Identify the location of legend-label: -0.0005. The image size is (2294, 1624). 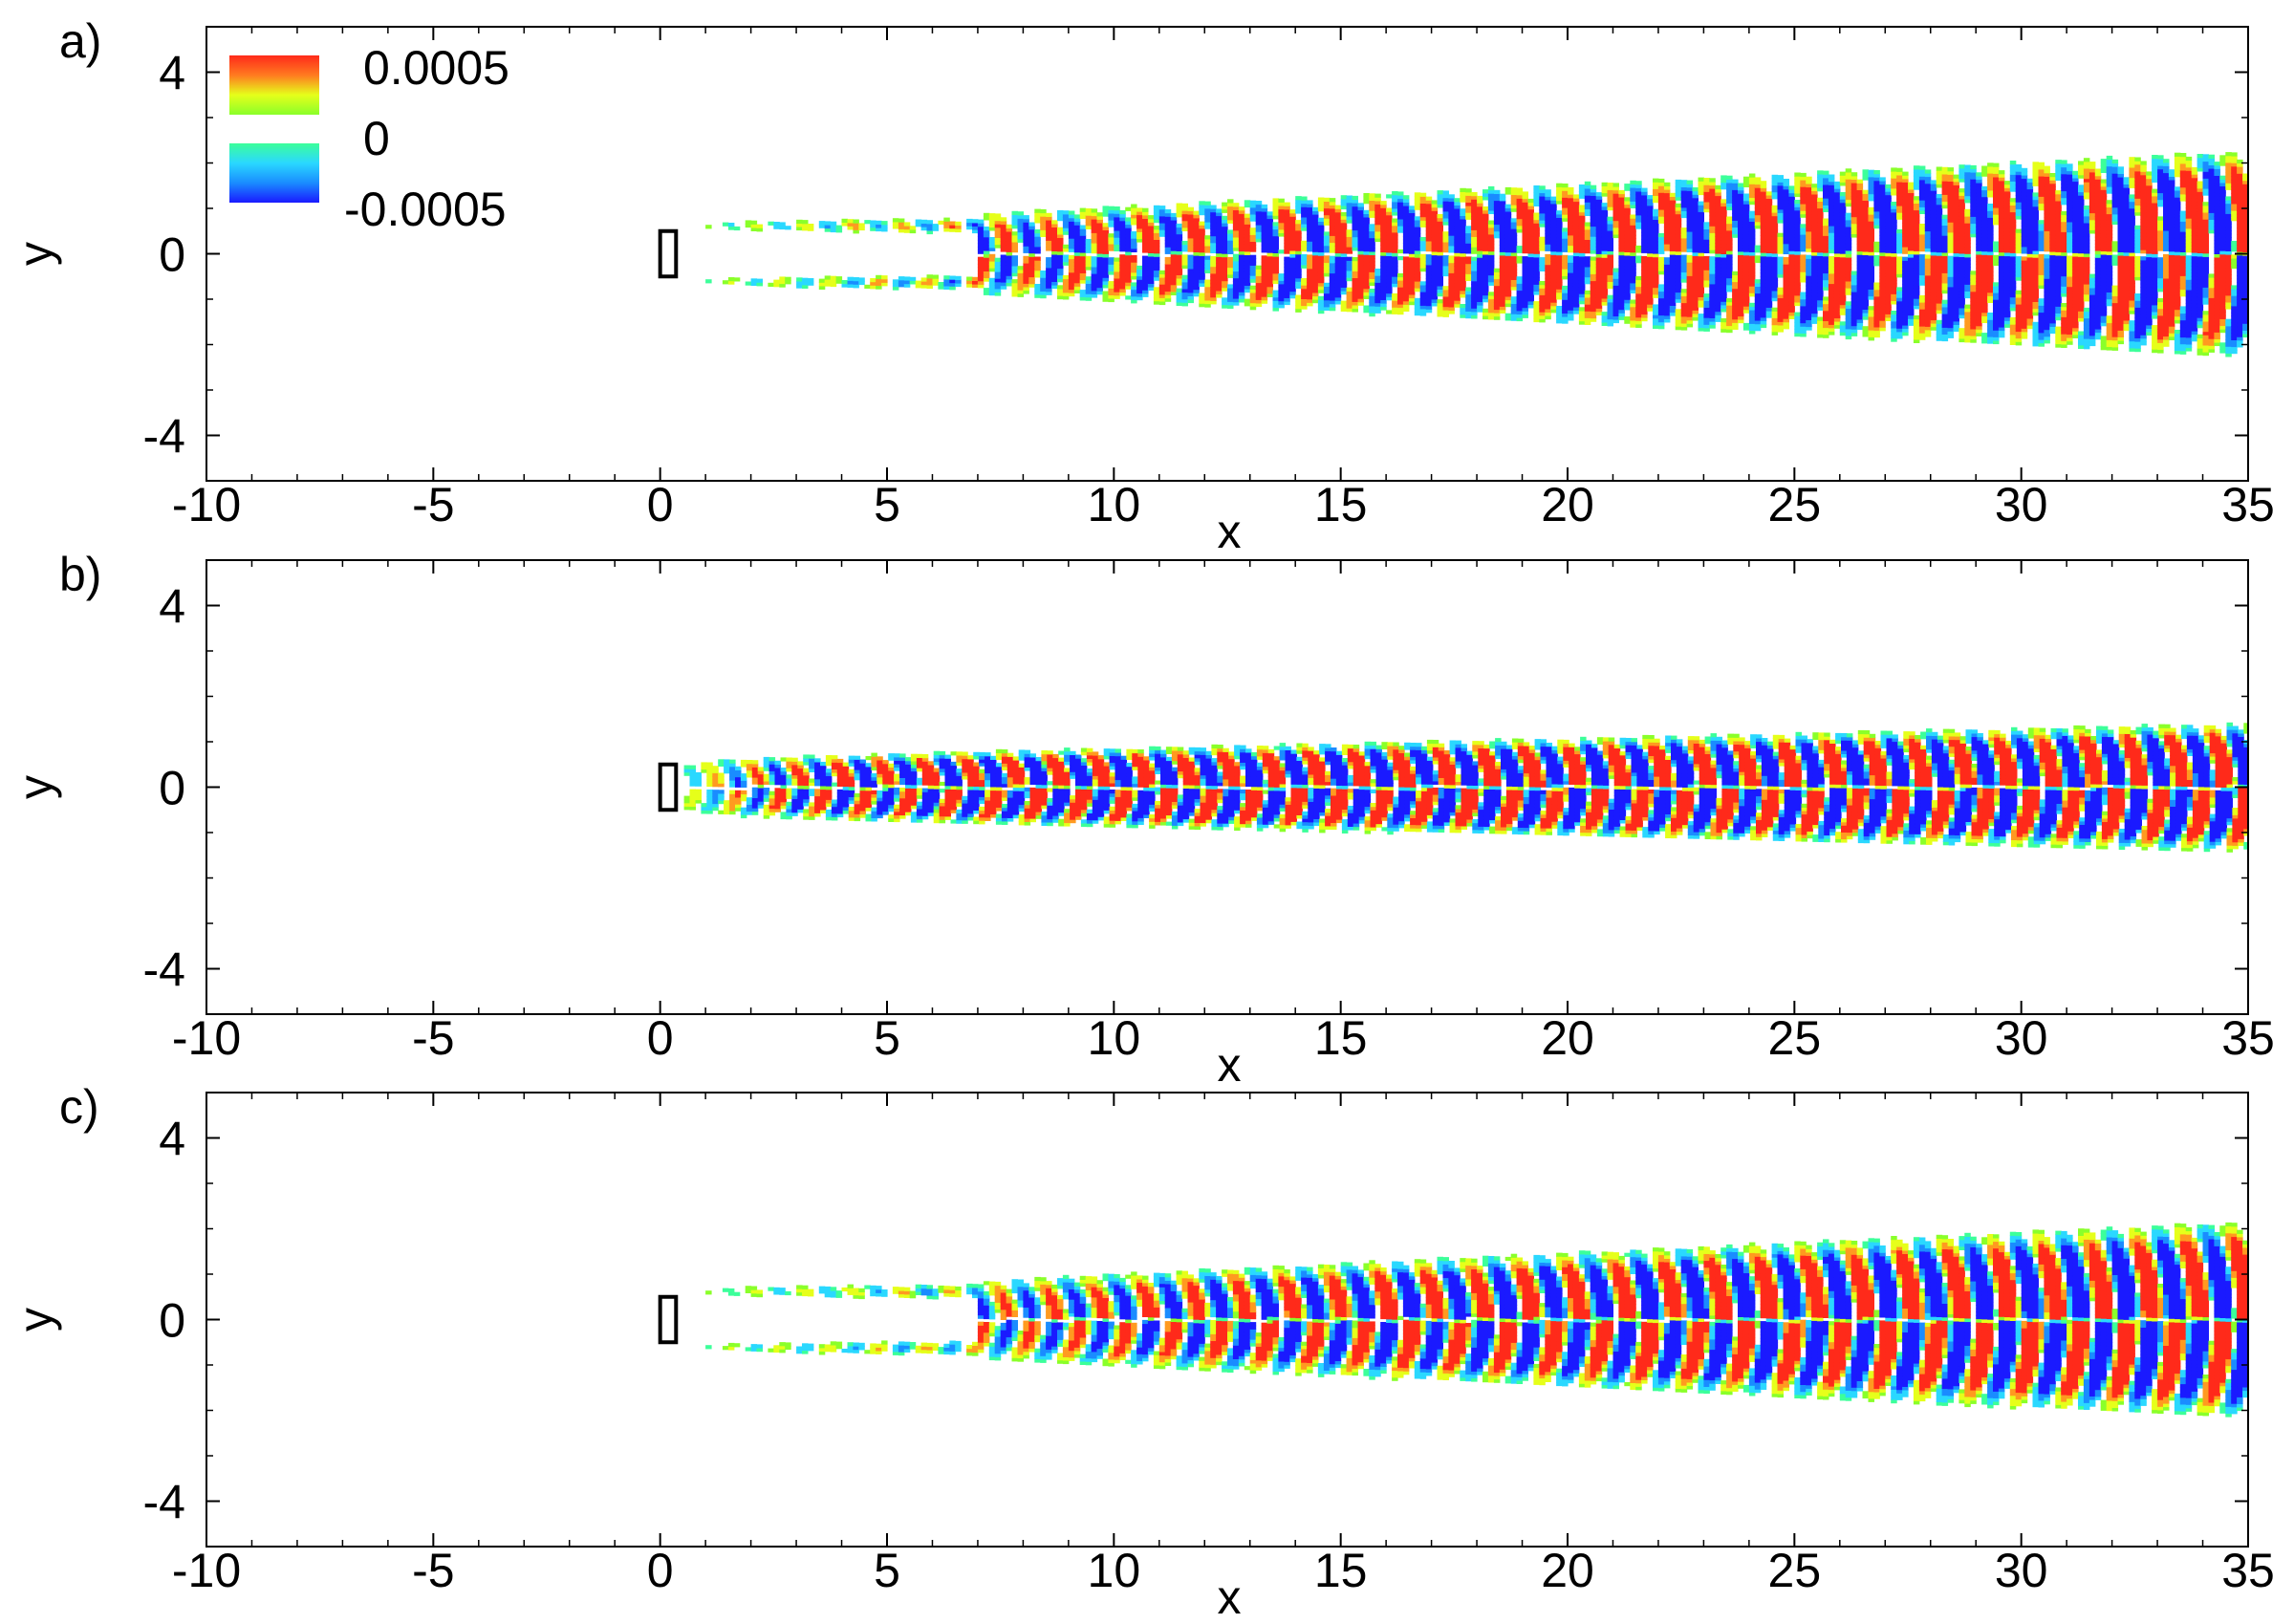
(425, 210).